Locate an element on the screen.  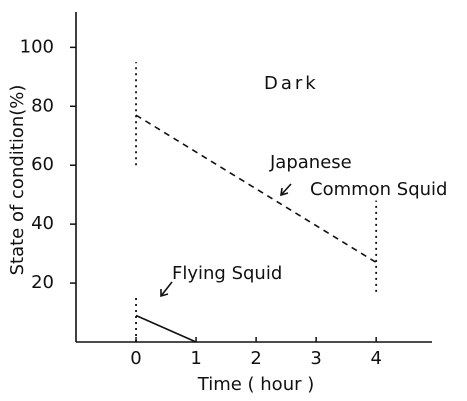
y-tick-label: 20 is located at coordinates (42, 282).